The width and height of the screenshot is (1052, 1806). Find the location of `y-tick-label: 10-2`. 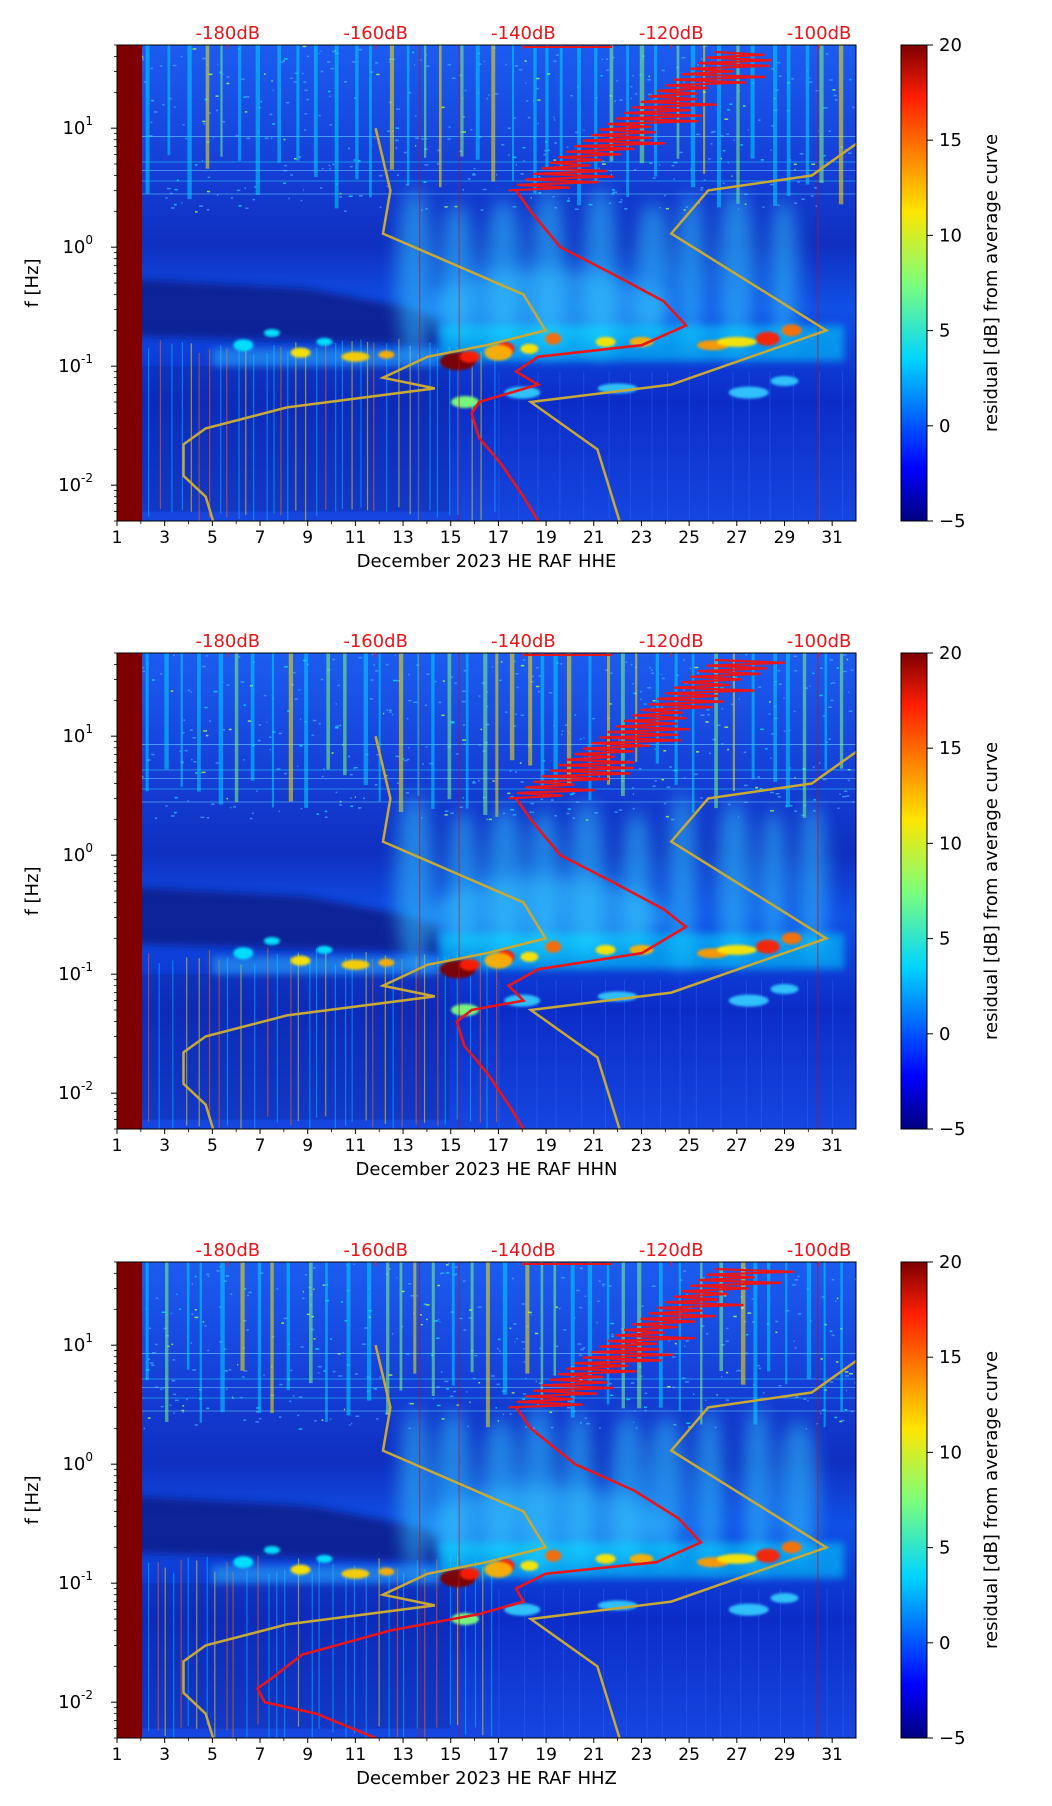

y-tick-label: 10-2 is located at coordinates (75, 483).